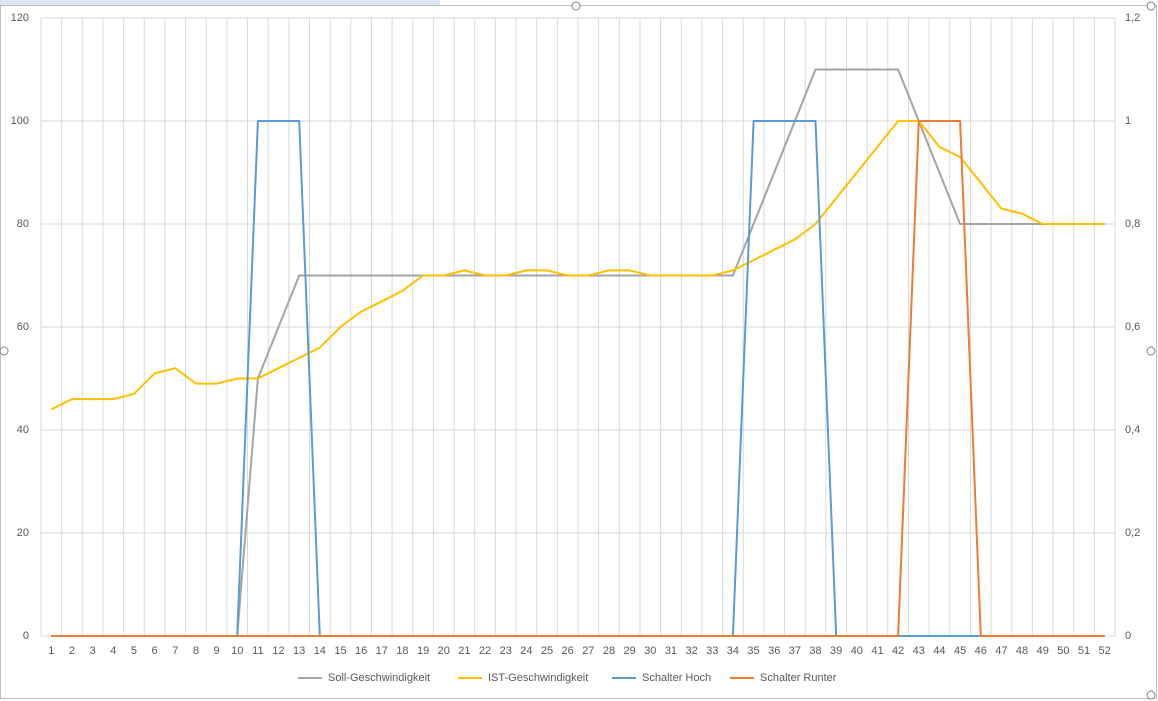 This screenshot has height=701, width=1158. Describe the element at coordinates (23, 224) in the screenshot. I see `y-tick-label: 80` at that location.